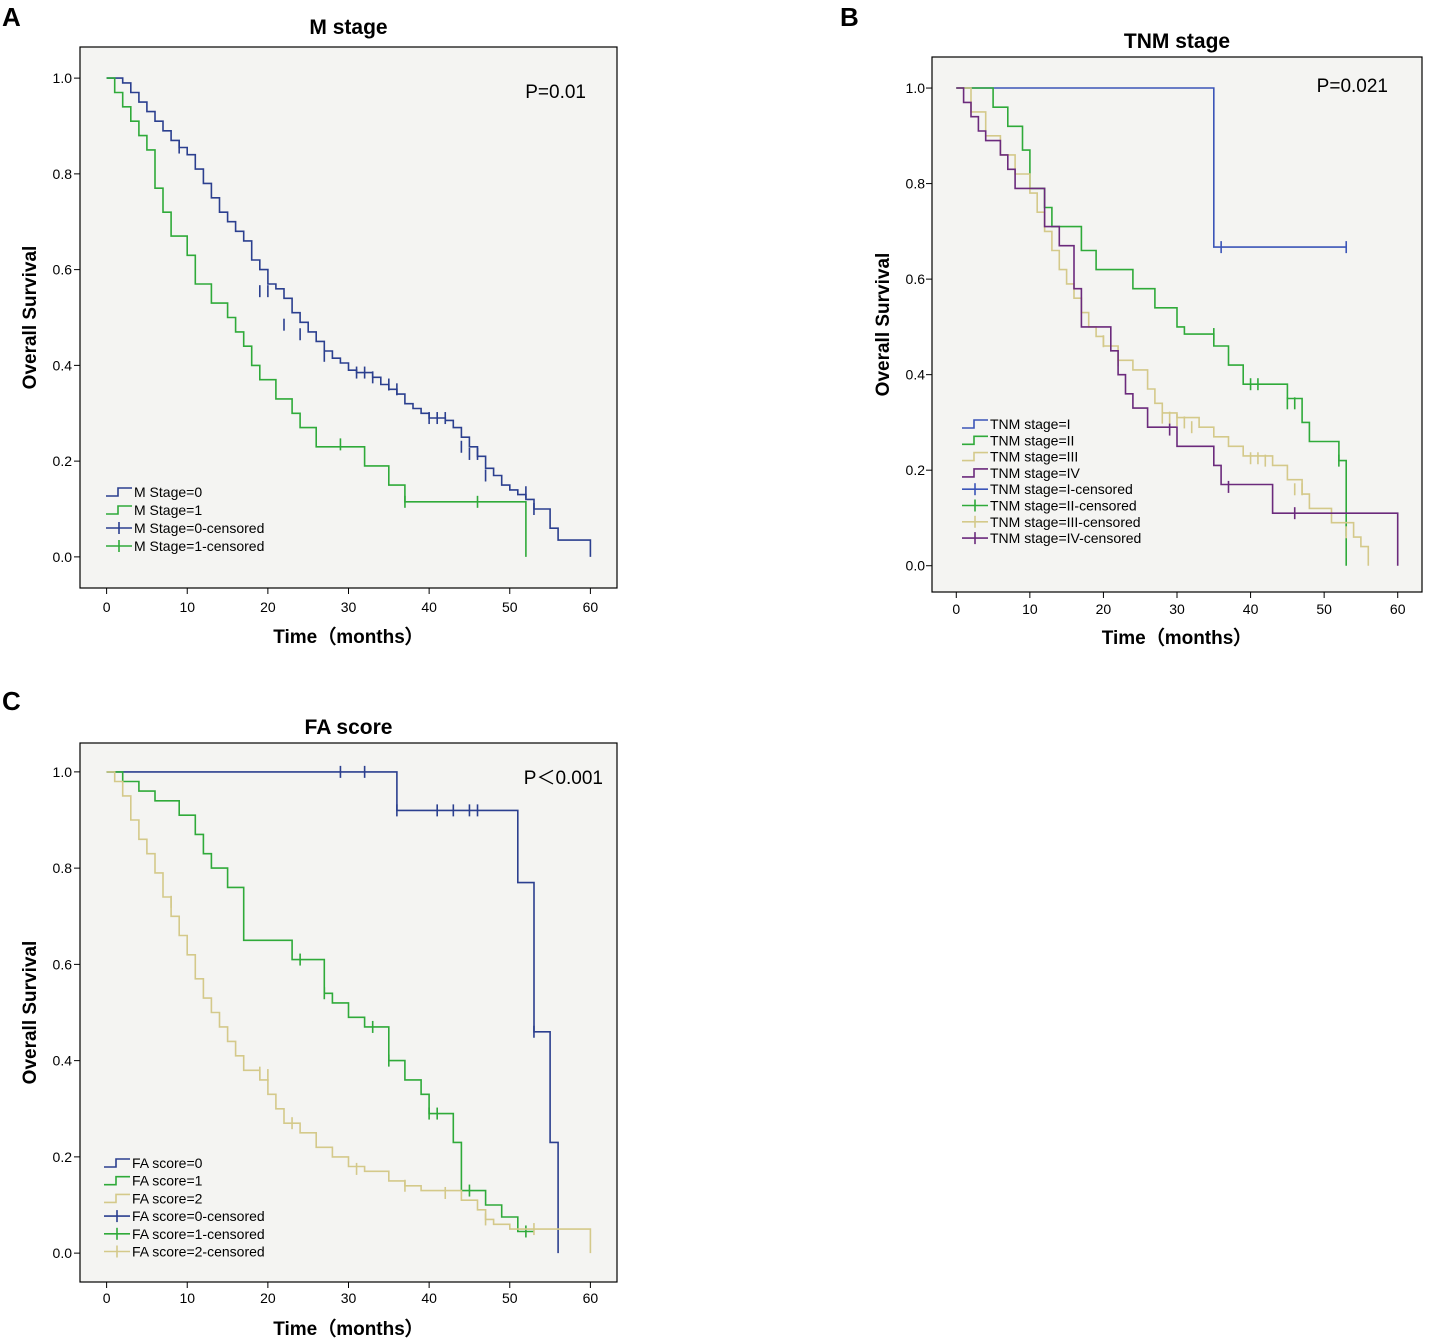 The width and height of the screenshot is (1433, 1342). What do you see at coordinates (198, 1234) in the screenshot?
I see `legend-label: FA score=1-censored` at bounding box center [198, 1234].